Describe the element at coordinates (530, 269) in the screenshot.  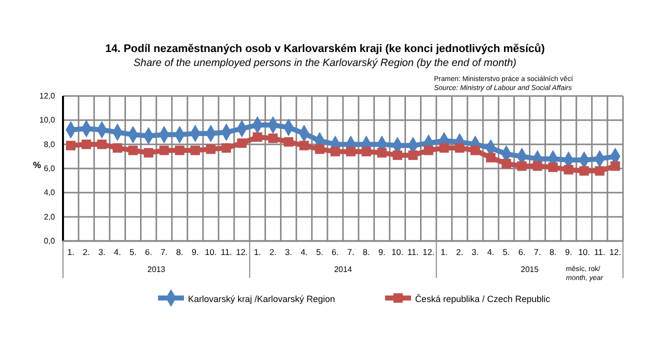
I see `text: 2015` at that location.